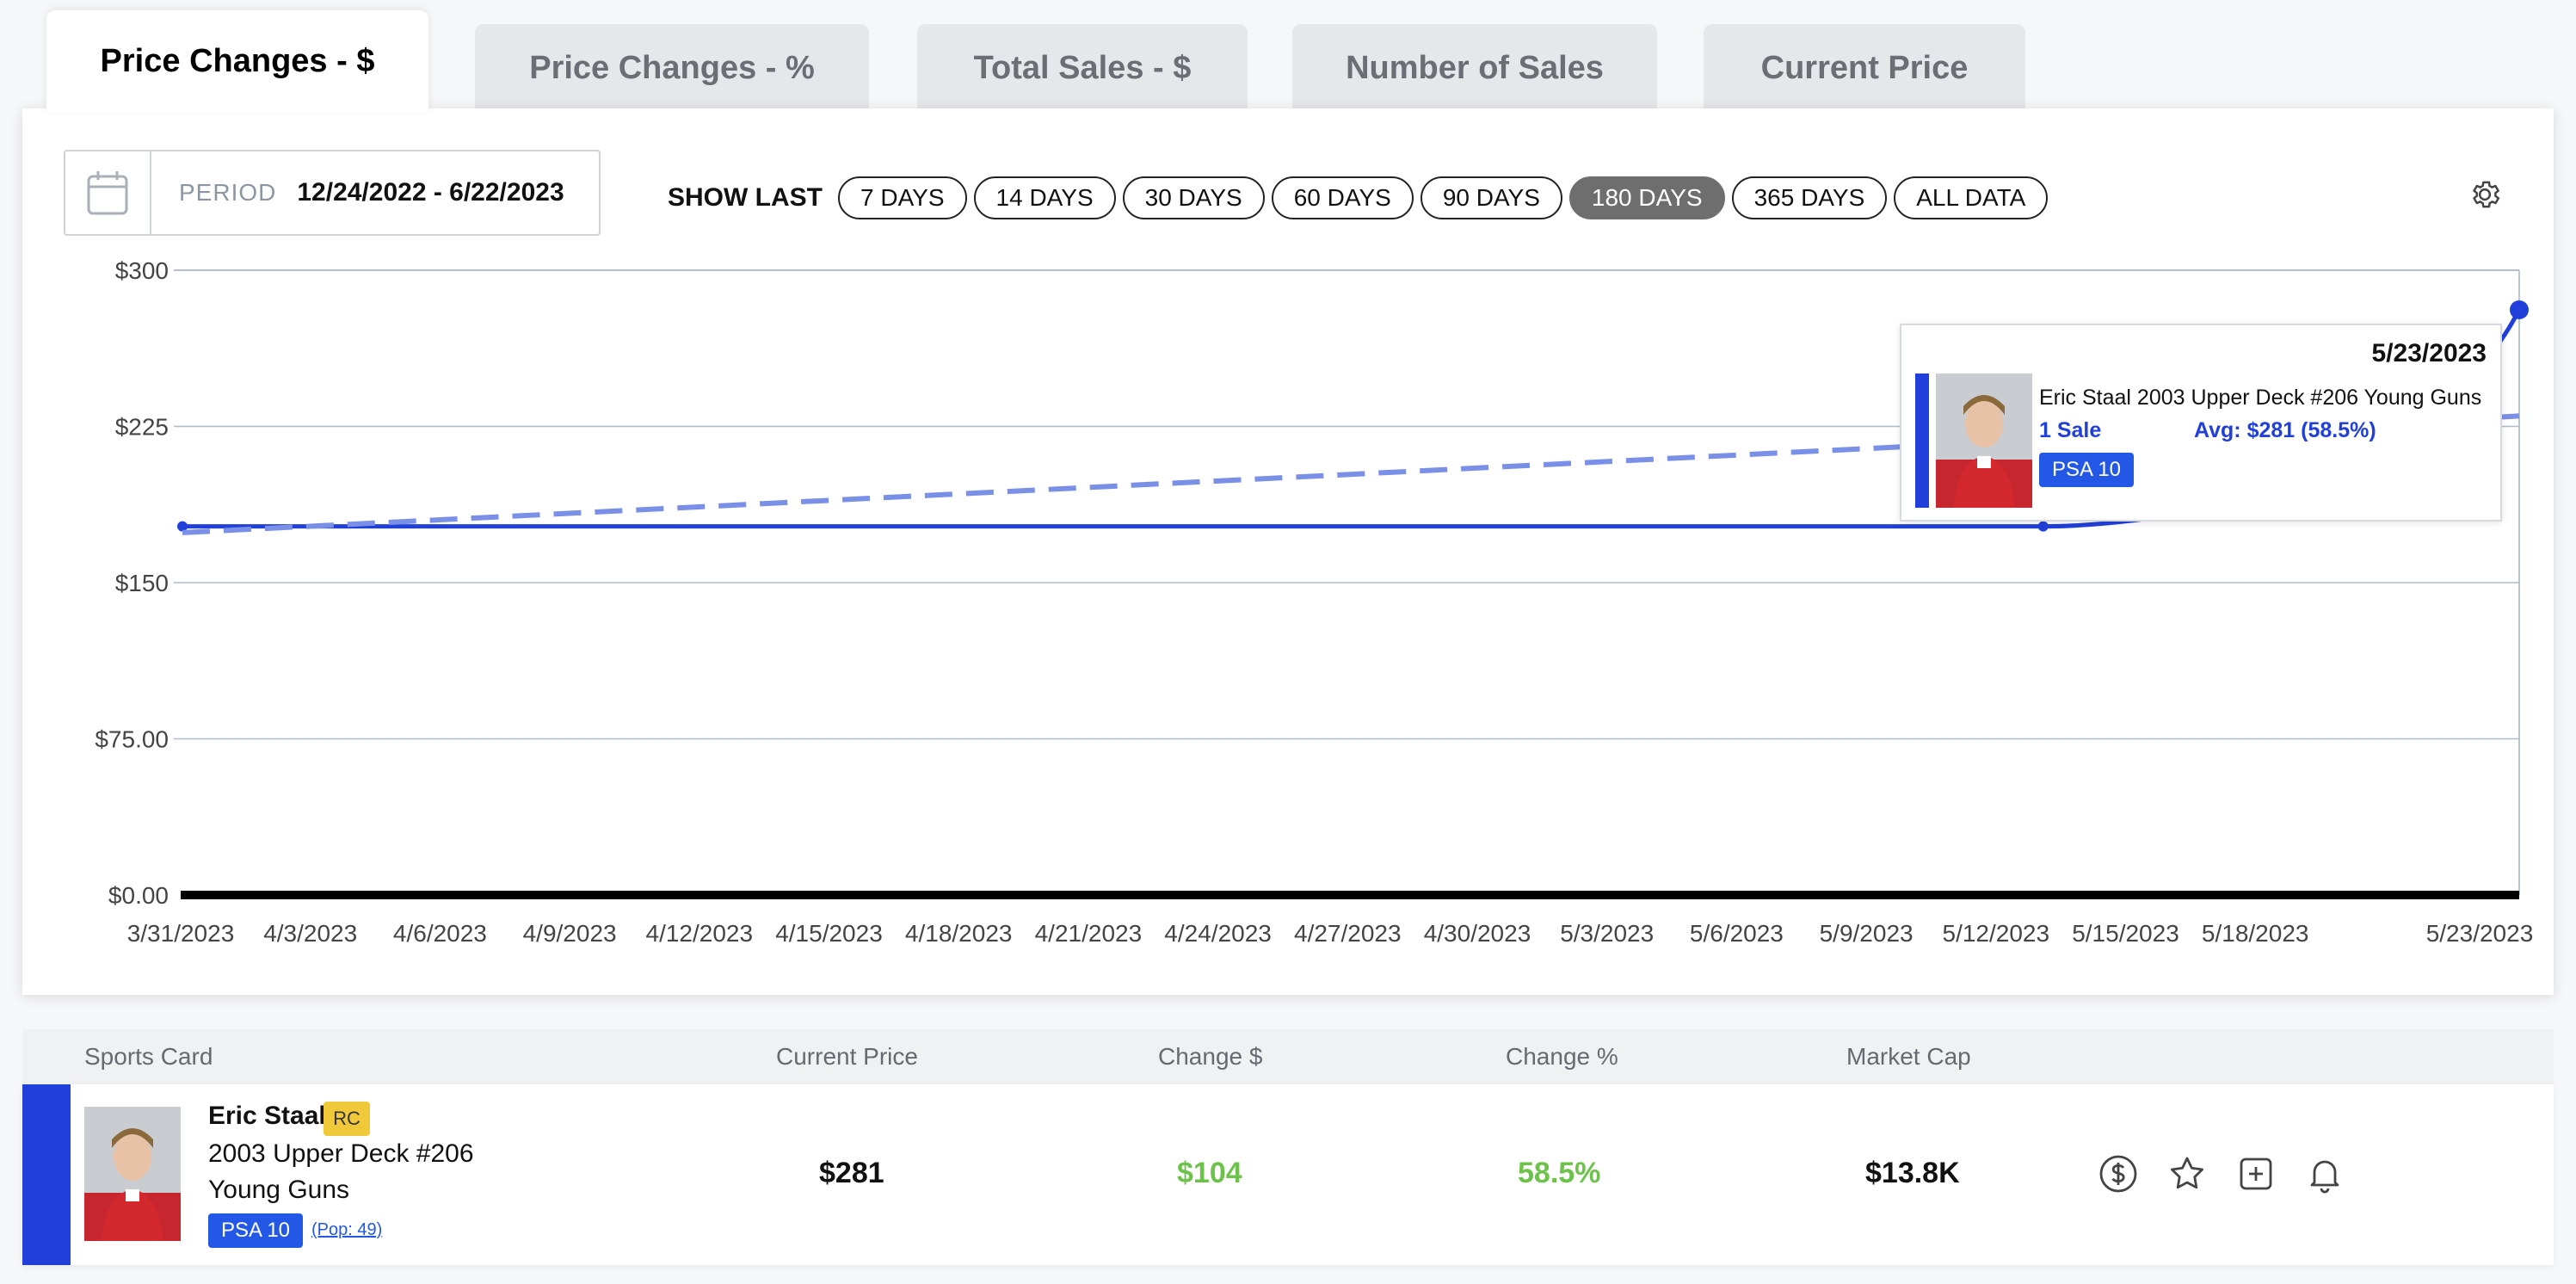 Image resolution: width=2576 pixels, height=1284 pixels. Describe the element at coordinates (2187, 1173) in the screenshot. I see `star-icon` at that location.